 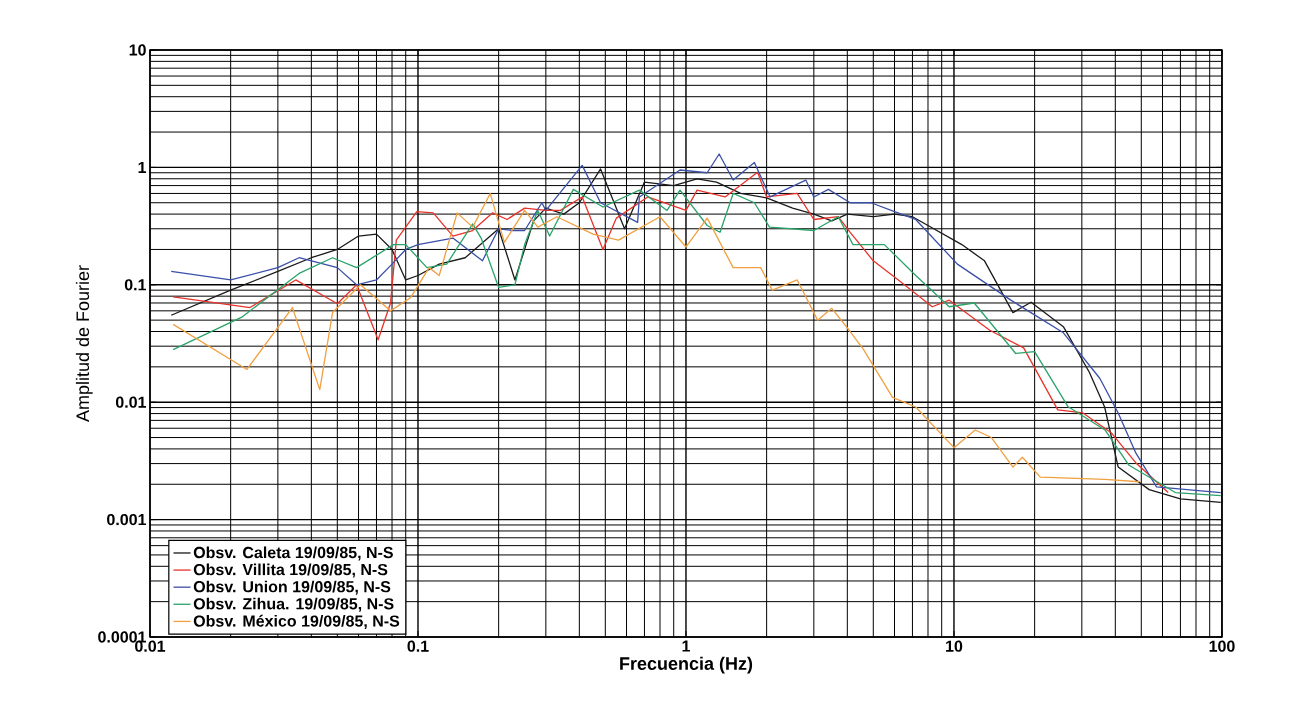 I want to click on y-tick-label: 0.001, so click(x=127, y=519).